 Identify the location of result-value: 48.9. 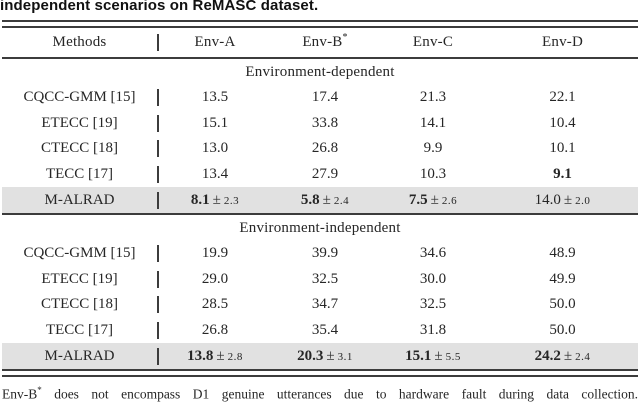
(562, 253).